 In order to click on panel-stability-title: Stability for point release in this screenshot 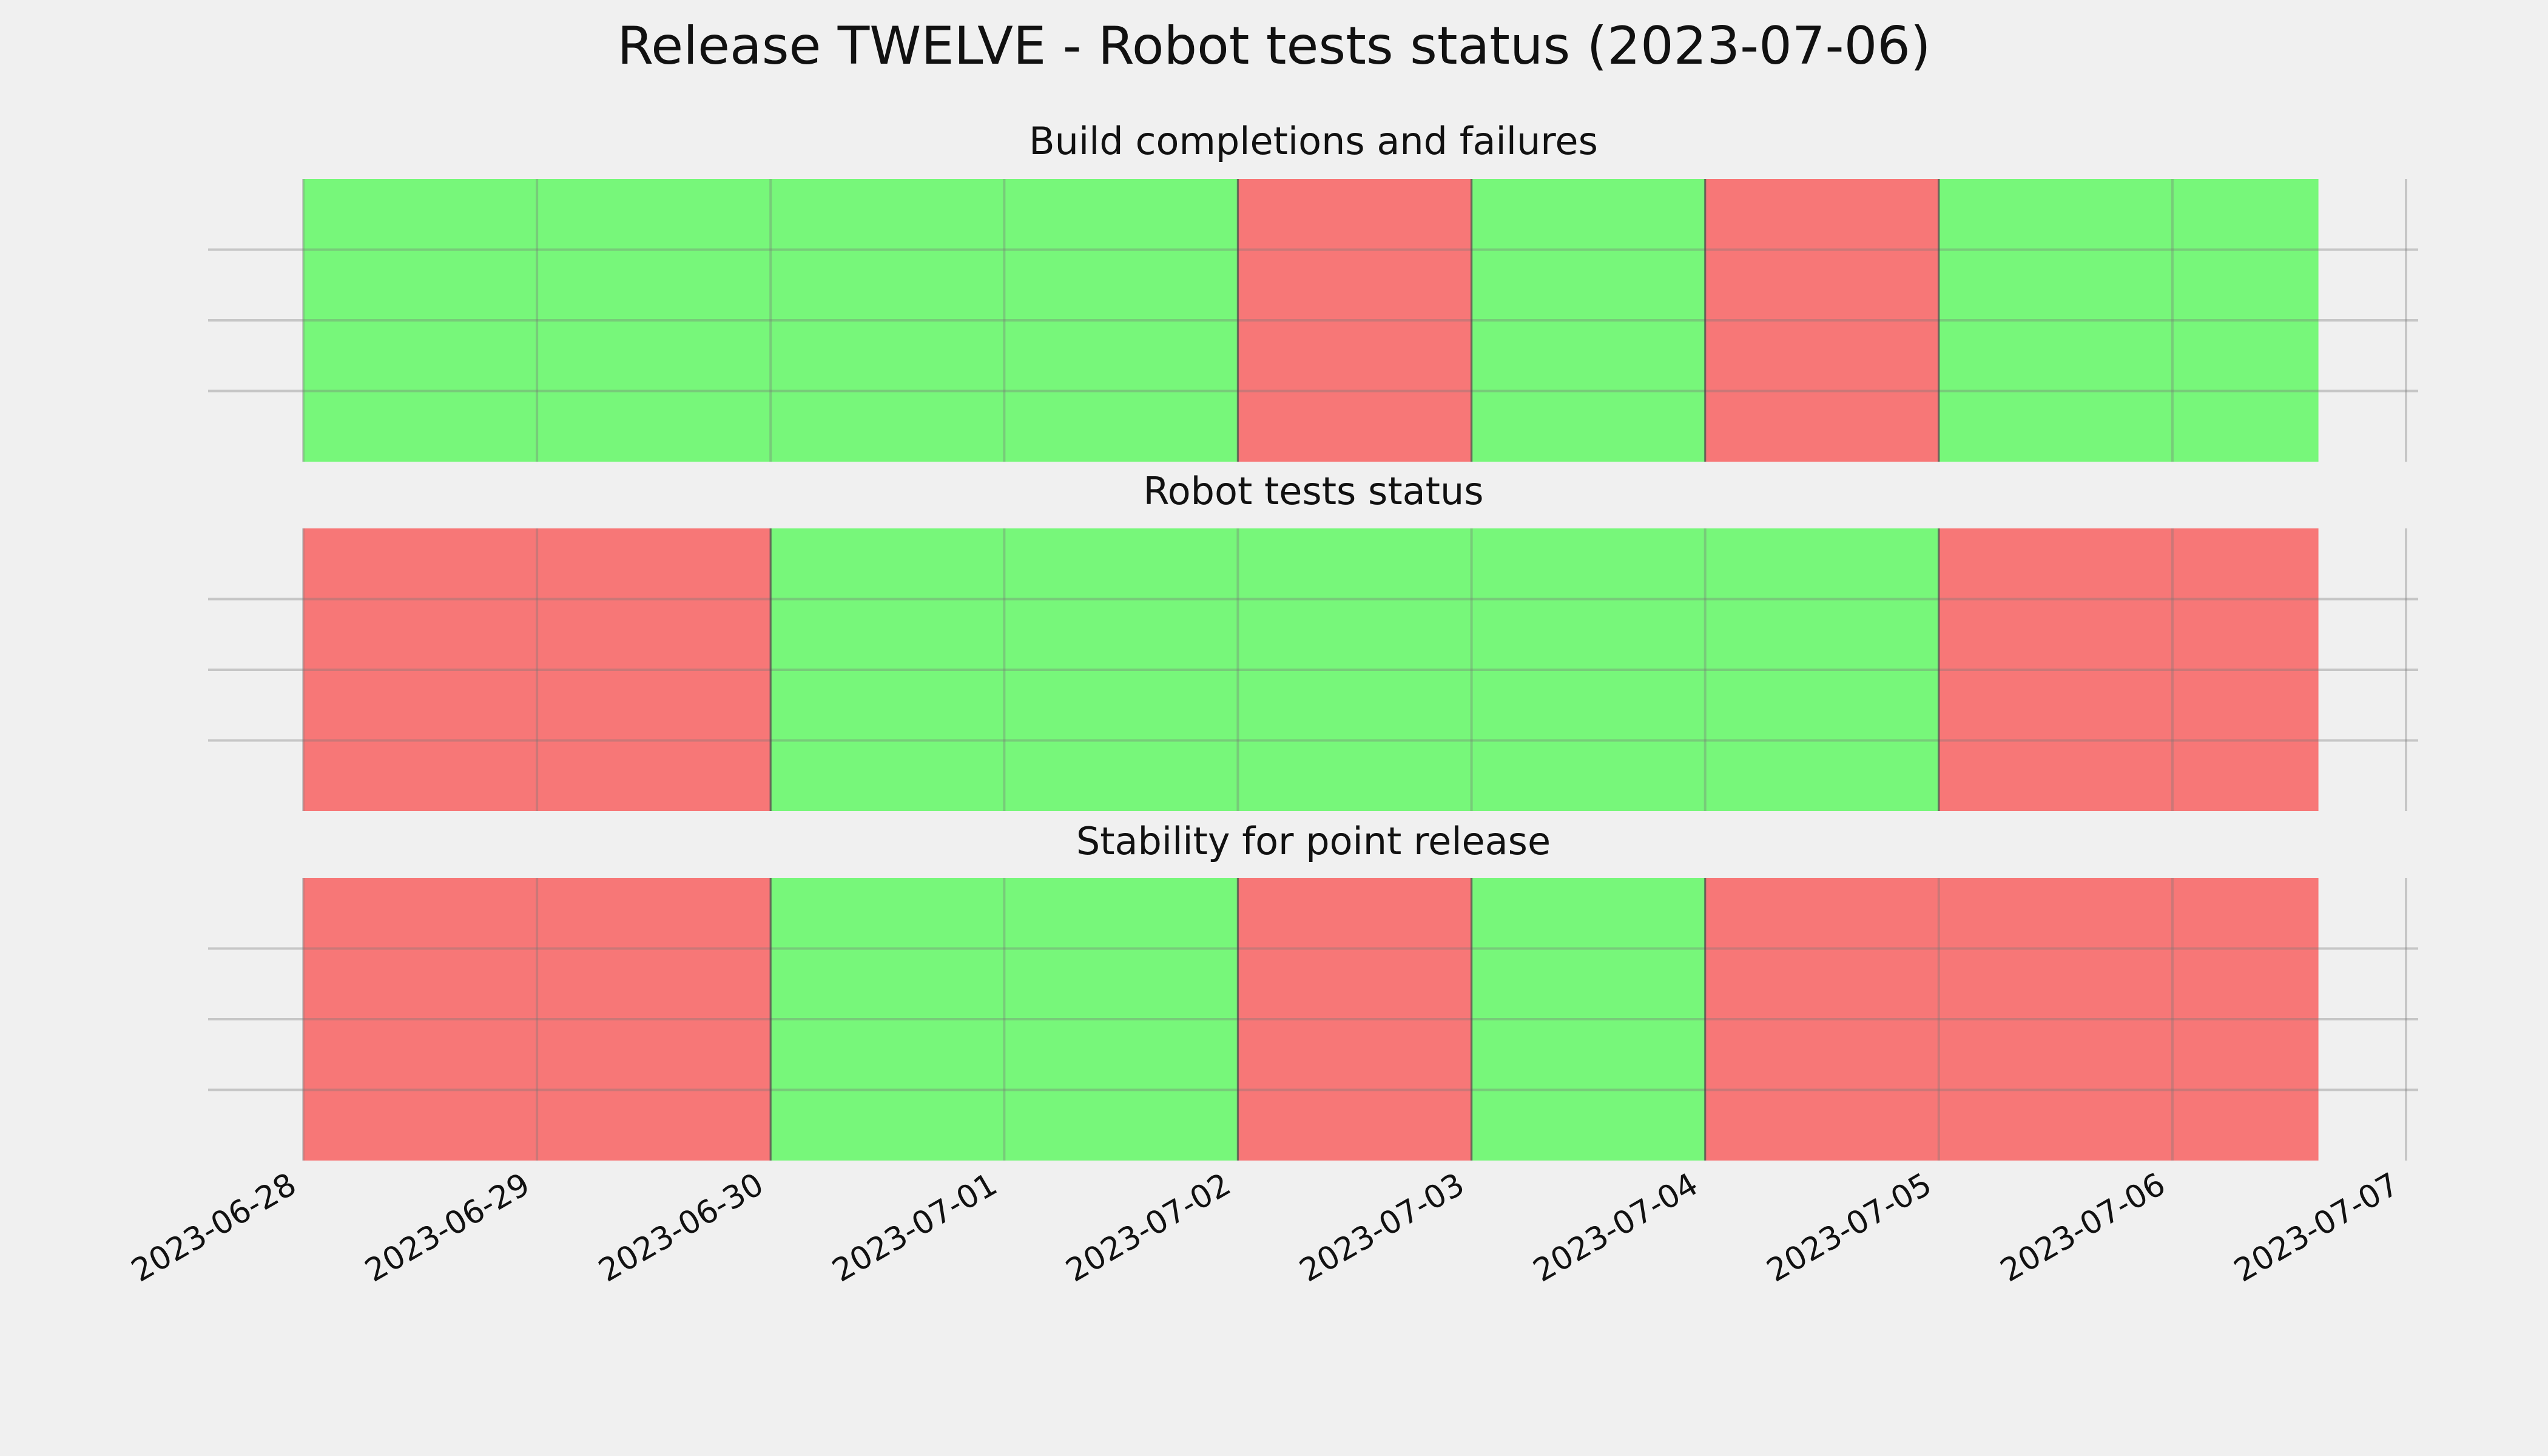, I will do `click(1313, 841)`.